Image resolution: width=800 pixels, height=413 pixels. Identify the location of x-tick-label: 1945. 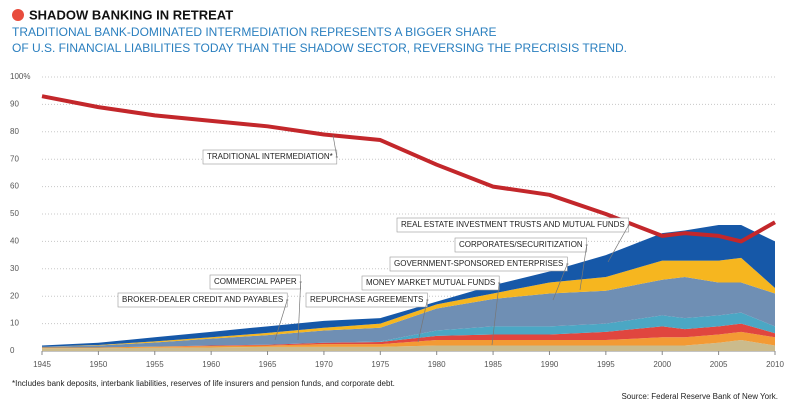
(42, 364).